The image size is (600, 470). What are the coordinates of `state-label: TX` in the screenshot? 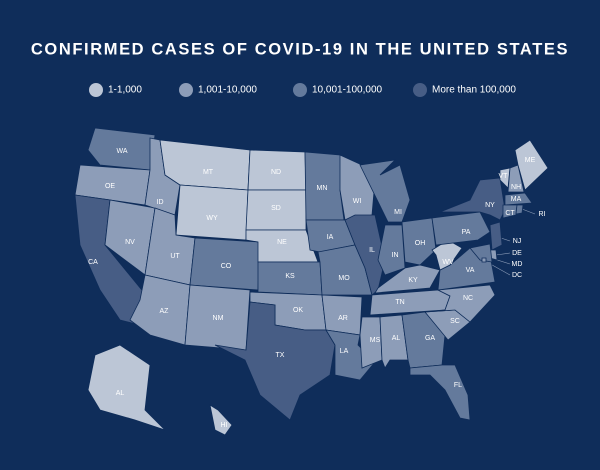 It's located at (280, 355).